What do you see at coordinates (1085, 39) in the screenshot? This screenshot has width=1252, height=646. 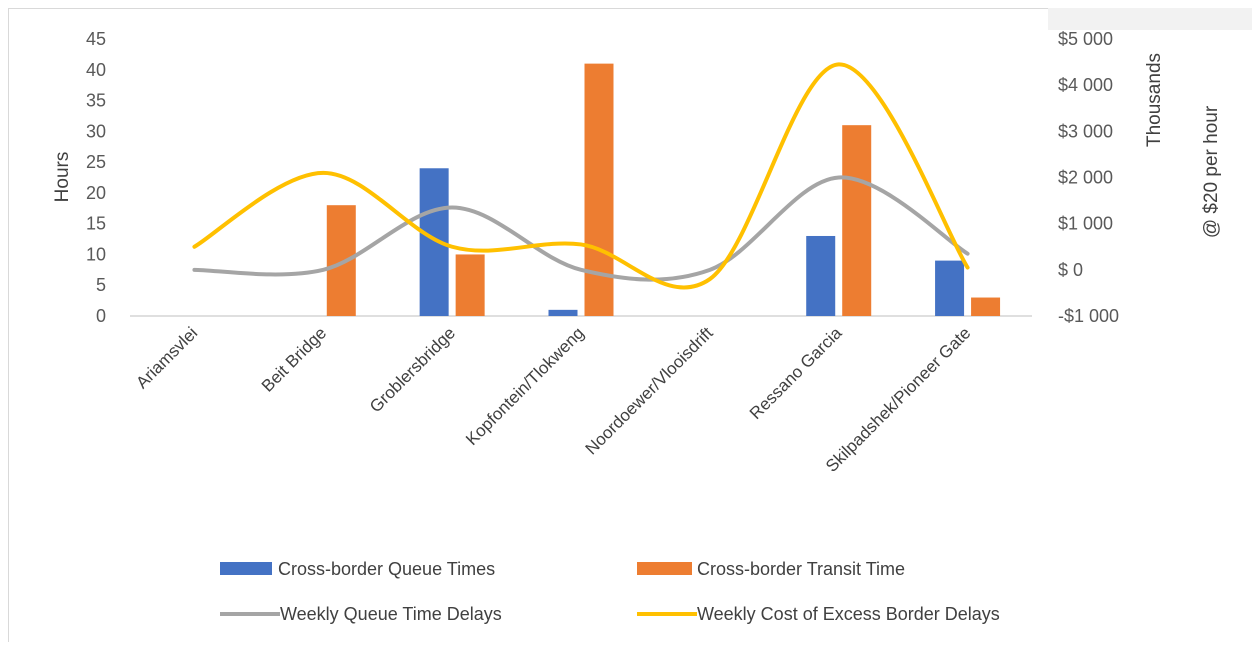 I see `y2-tick-label: $5 000` at bounding box center [1085, 39].